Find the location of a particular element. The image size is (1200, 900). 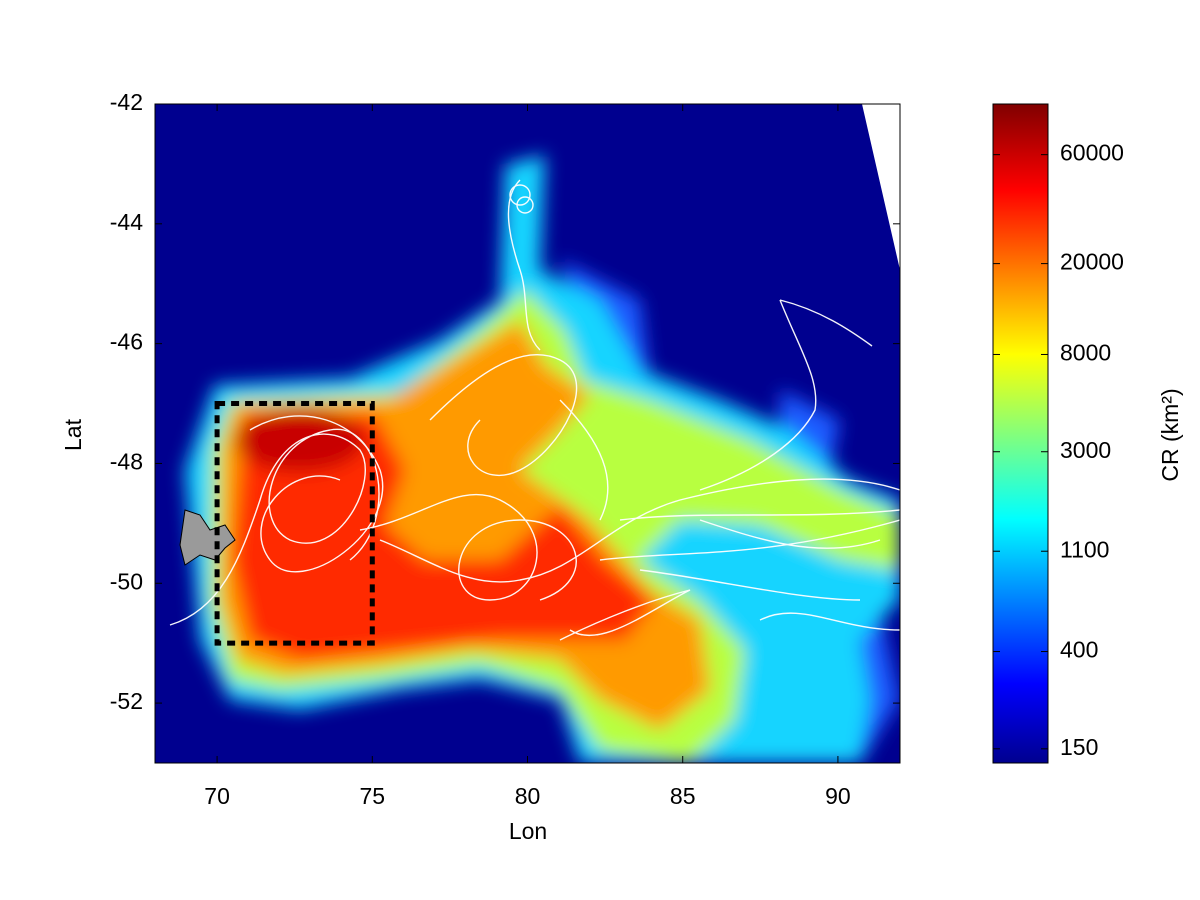

colorbar-label: CR (km²) is located at coordinates (1170, 434).